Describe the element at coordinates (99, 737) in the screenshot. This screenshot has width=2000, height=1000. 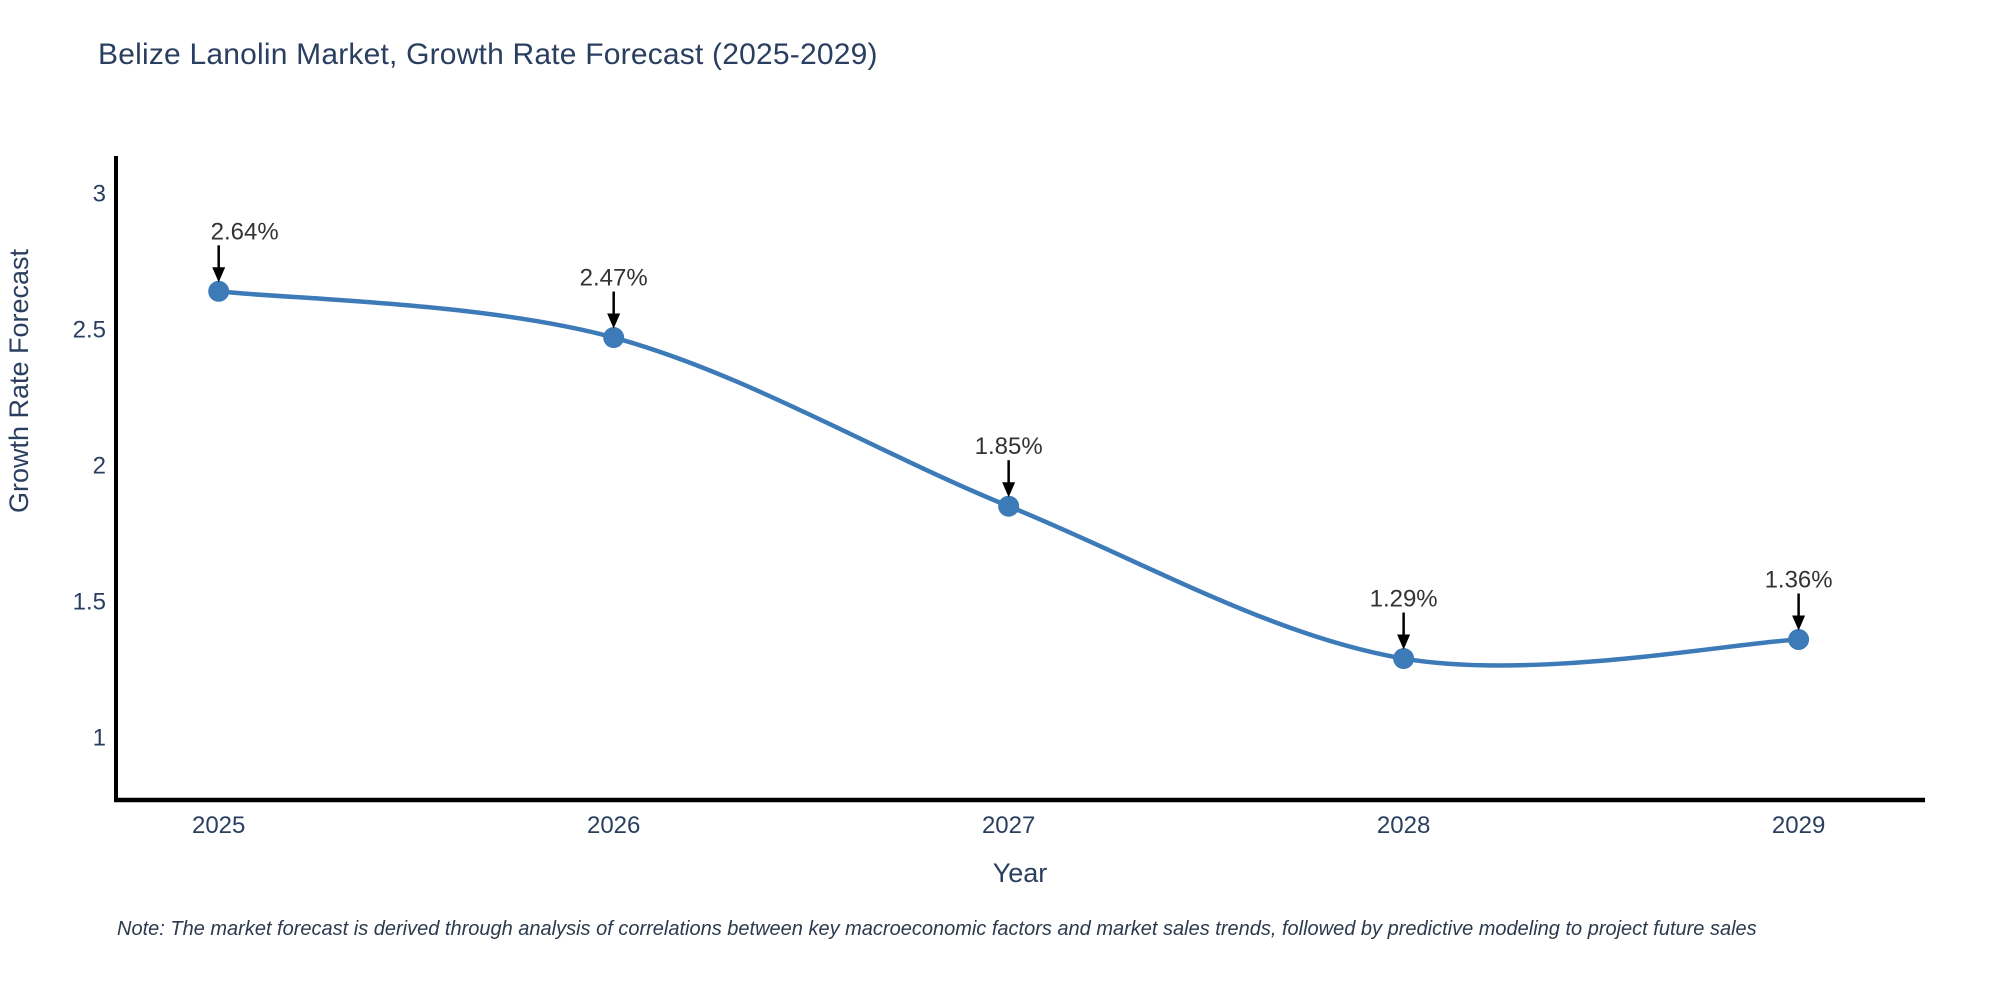
I see `y-tick-label: 1` at that location.